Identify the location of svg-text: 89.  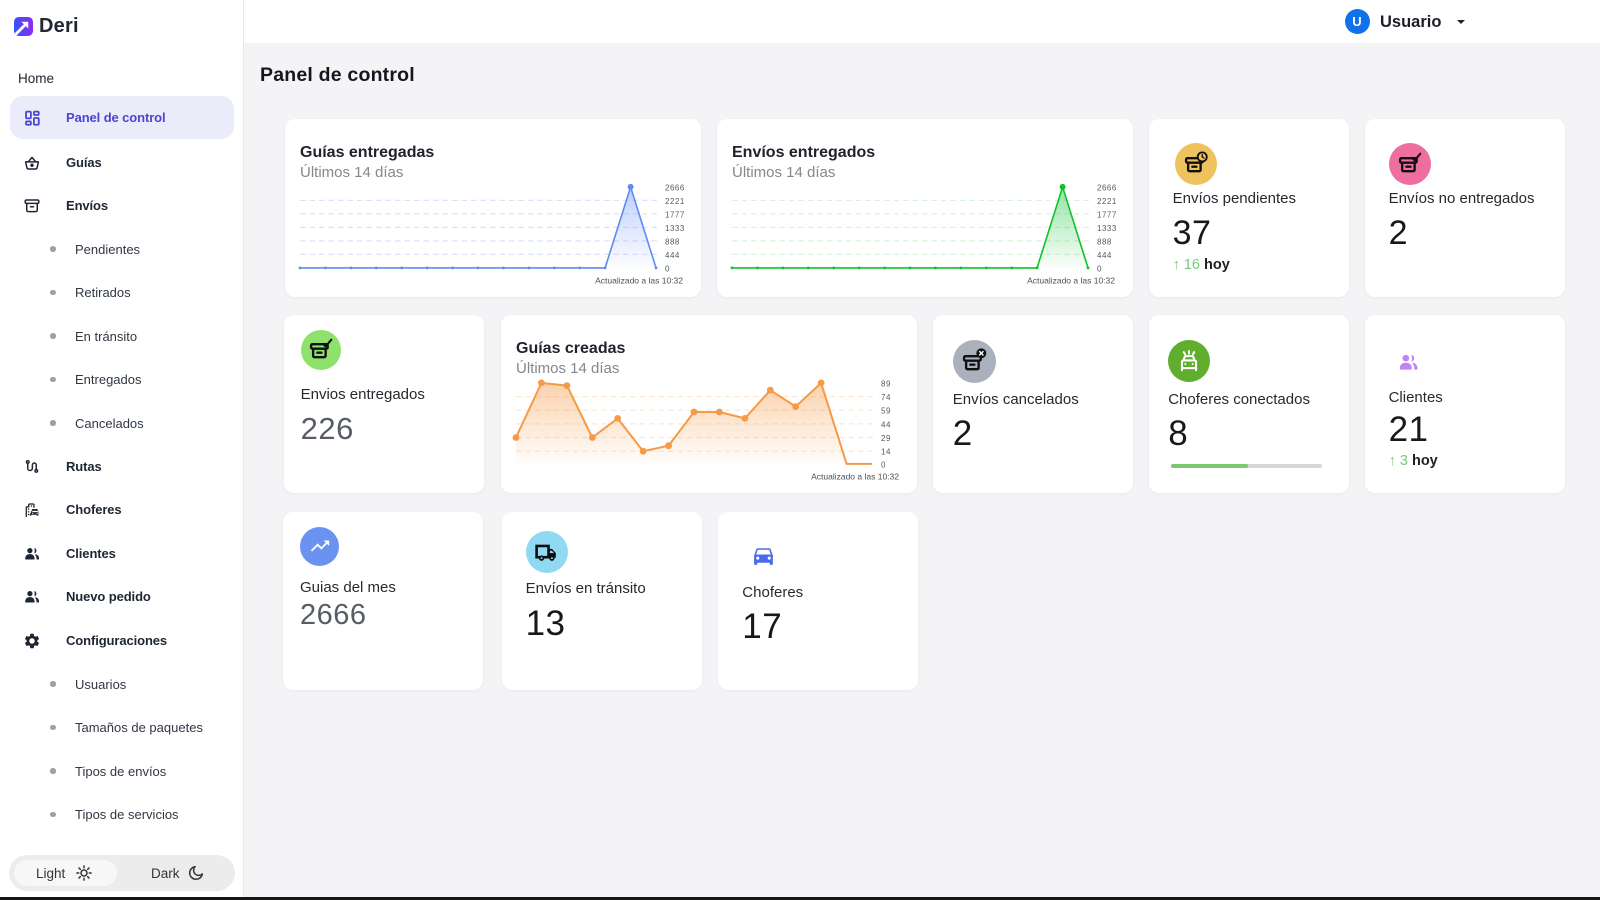
(886, 384).